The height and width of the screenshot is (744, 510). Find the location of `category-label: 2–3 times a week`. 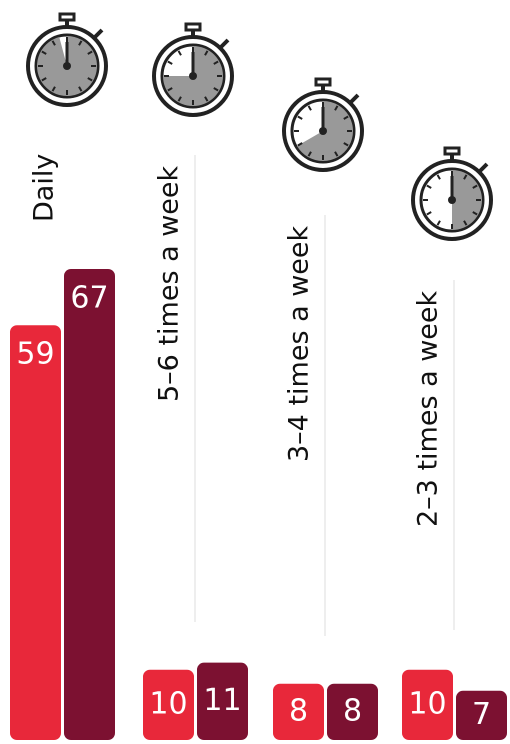

category-label: 2–3 times a week is located at coordinates (428, 408).